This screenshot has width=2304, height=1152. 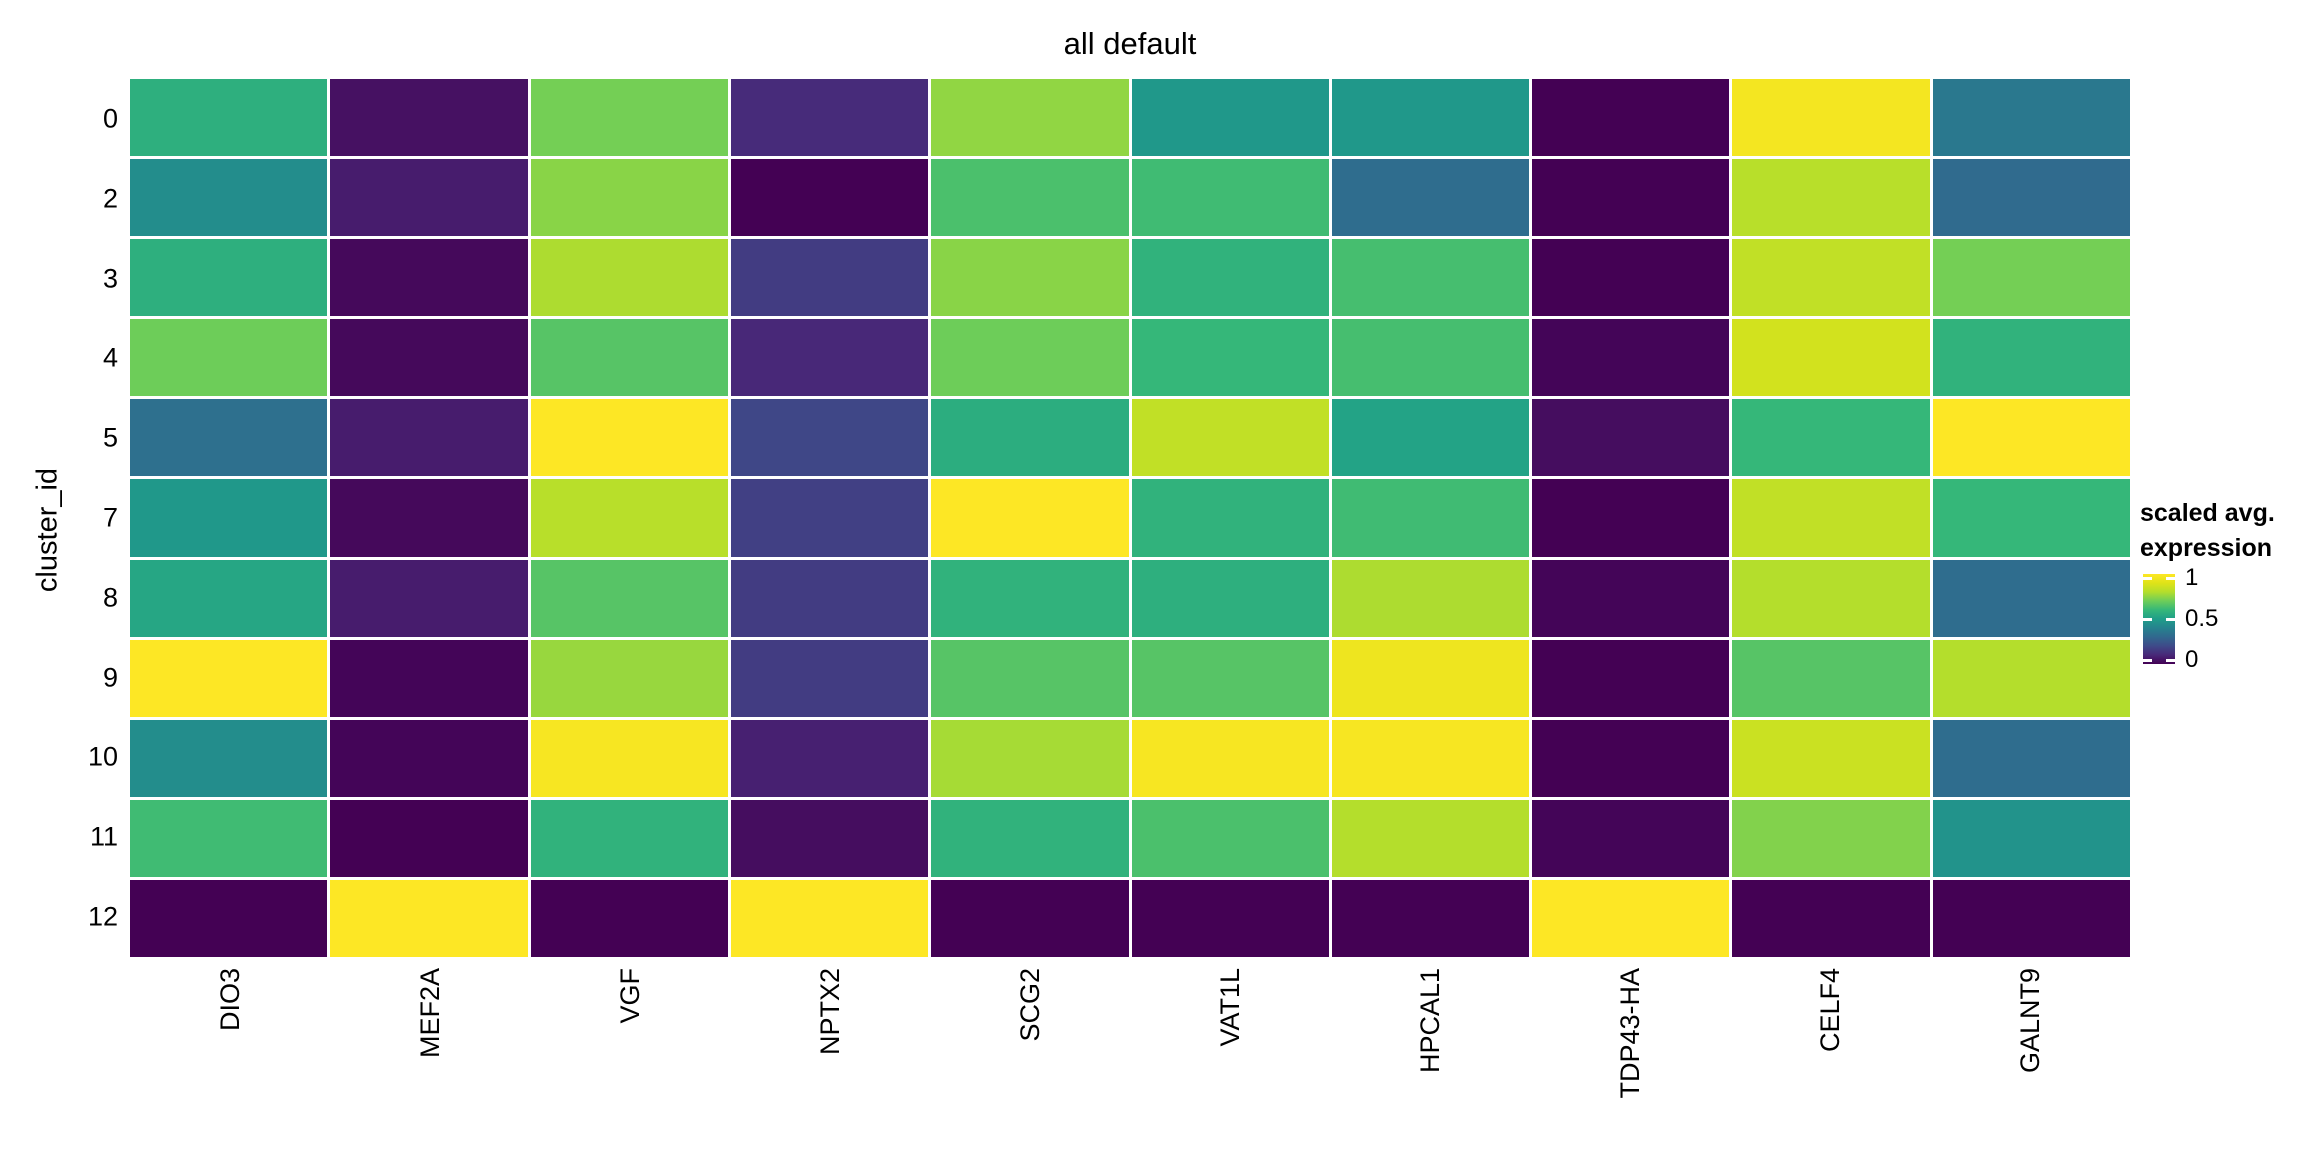 I want to click on x-axis-tick-label: DIO3, so click(x=229, y=1000).